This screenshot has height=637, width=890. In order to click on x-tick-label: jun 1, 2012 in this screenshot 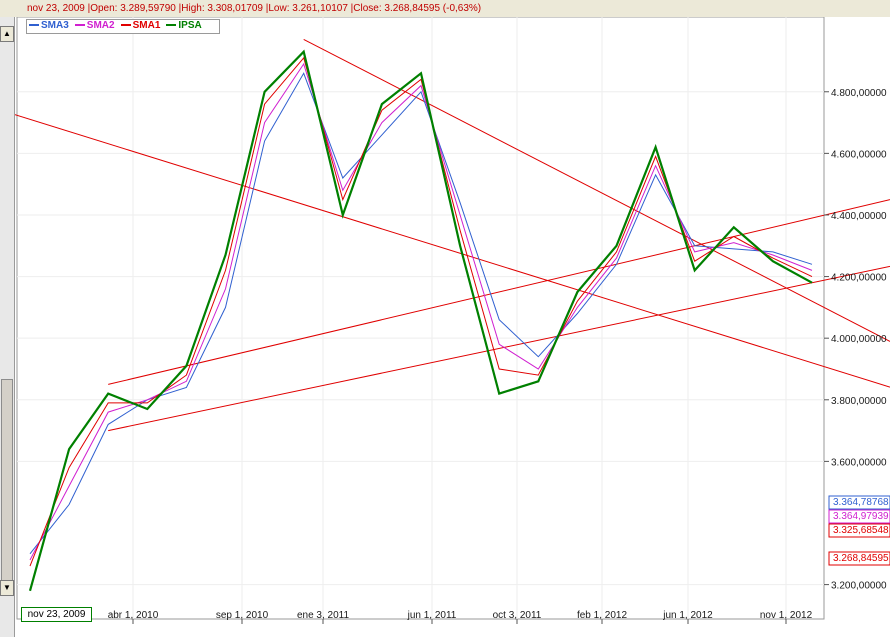, I will do `click(687, 615)`.